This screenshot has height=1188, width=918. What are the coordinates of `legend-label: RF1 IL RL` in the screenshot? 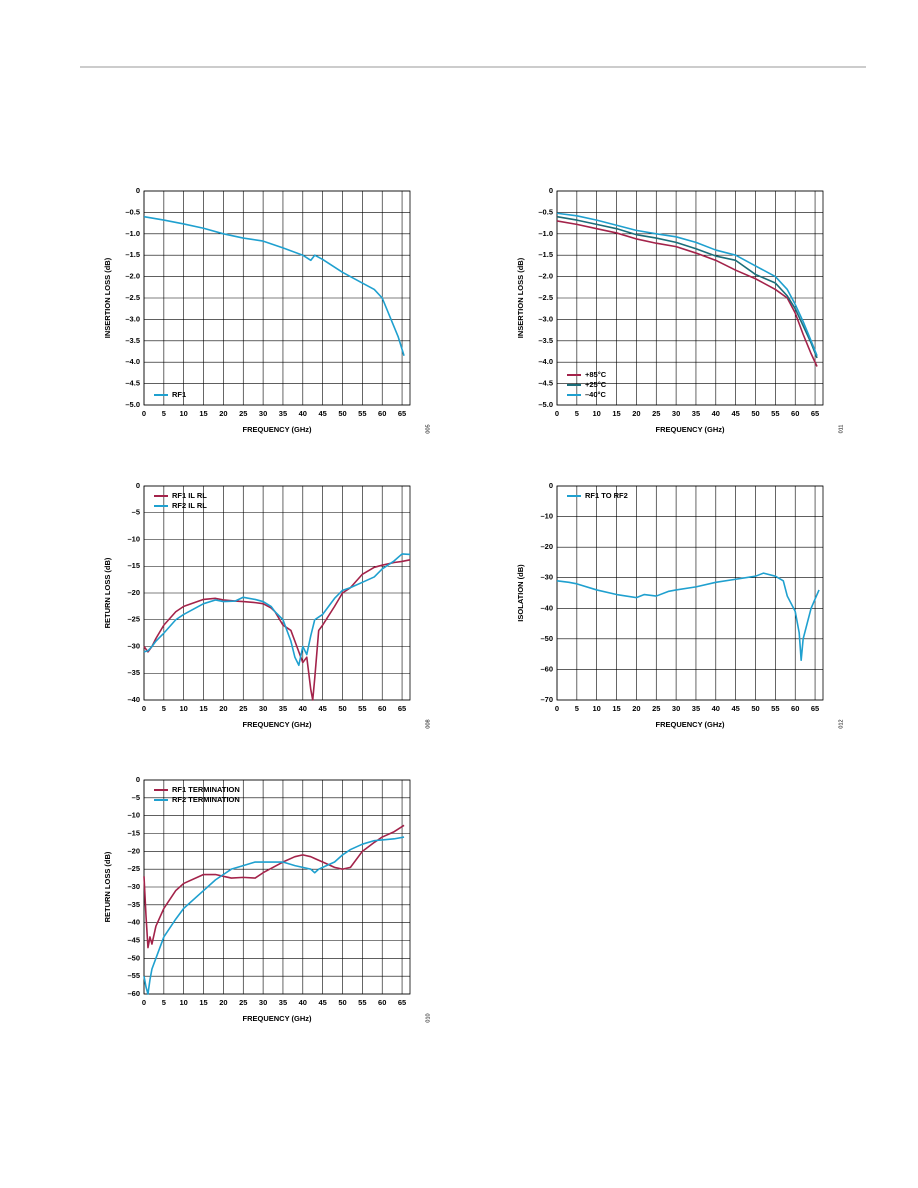 It's located at (189, 495).